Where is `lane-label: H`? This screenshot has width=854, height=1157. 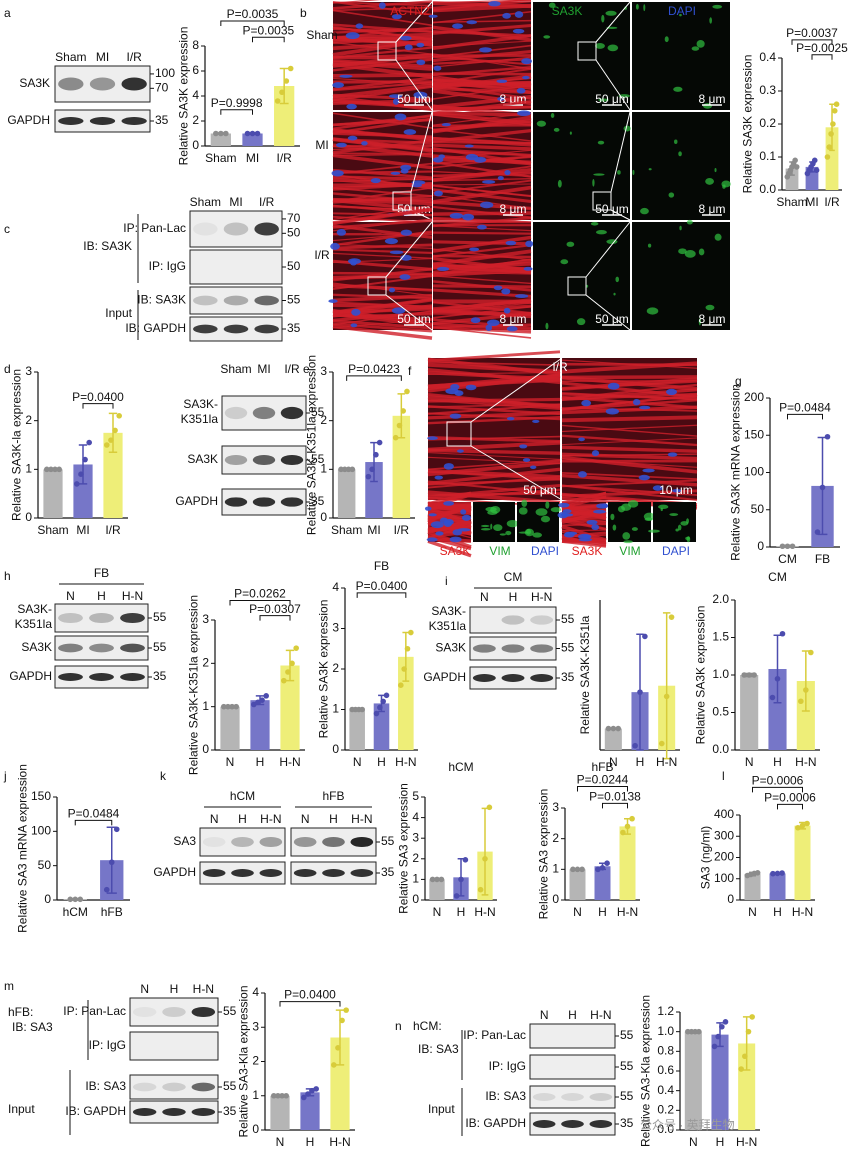 lane-label: H is located at coordinates (242, 819).